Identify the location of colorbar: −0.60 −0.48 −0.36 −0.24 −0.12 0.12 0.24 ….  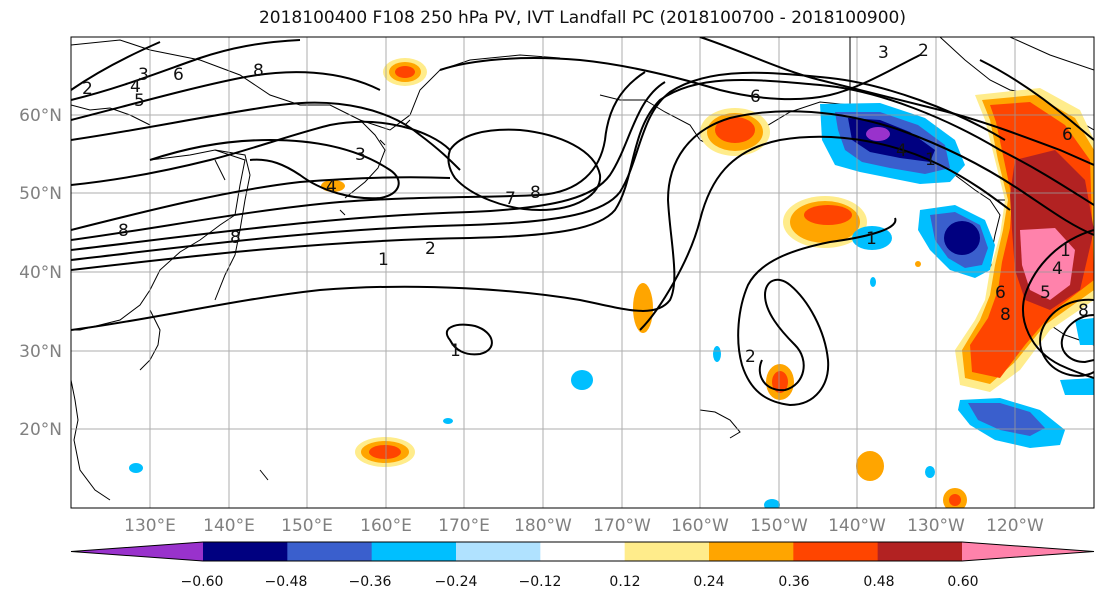
(582, 565).